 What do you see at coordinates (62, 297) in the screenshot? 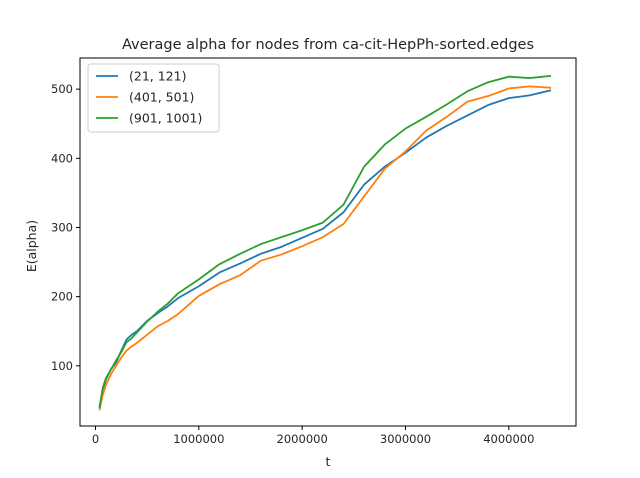
I see `y-tick-label: 200` at bounding box center [62, 297].